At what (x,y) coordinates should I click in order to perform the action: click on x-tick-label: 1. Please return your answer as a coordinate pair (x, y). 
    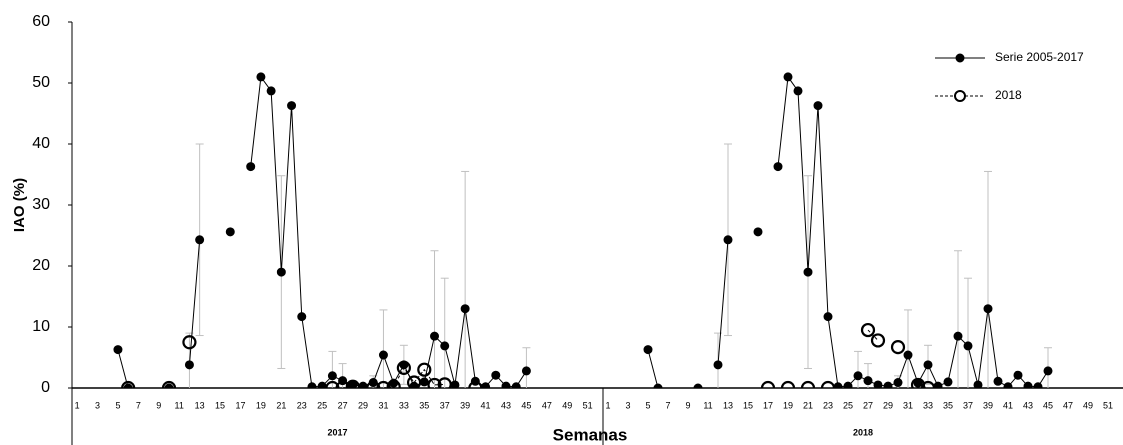
    Looking at the image, I should click on (77, 405).